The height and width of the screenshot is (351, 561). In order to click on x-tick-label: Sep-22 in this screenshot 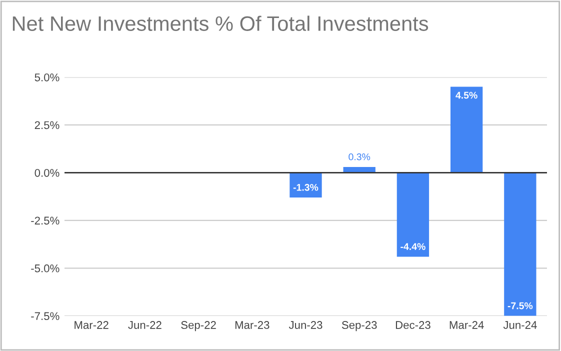, I will do `click(198, 326)`.